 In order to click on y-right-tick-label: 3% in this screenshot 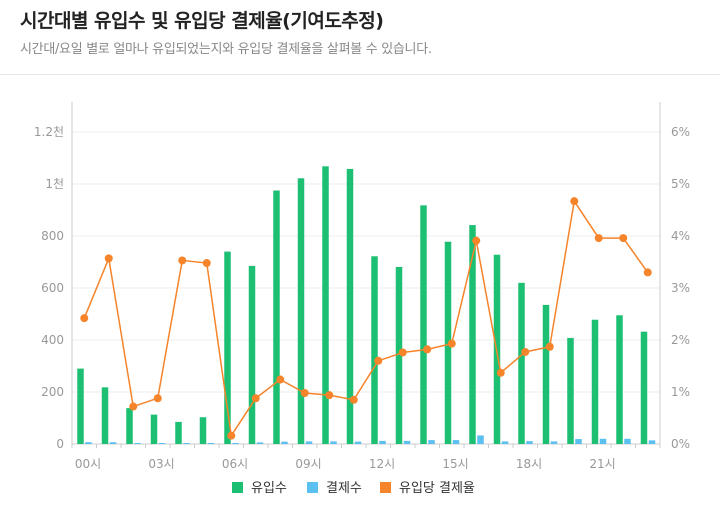, I will do `click(680, 288)`.